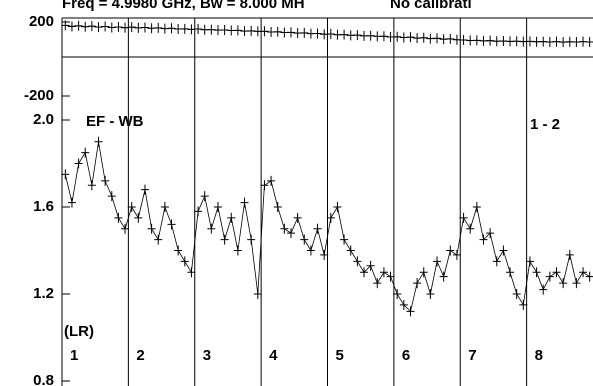  Describe the element at coordinates (65, 174) in the screenshot. I see `marker` at that location.